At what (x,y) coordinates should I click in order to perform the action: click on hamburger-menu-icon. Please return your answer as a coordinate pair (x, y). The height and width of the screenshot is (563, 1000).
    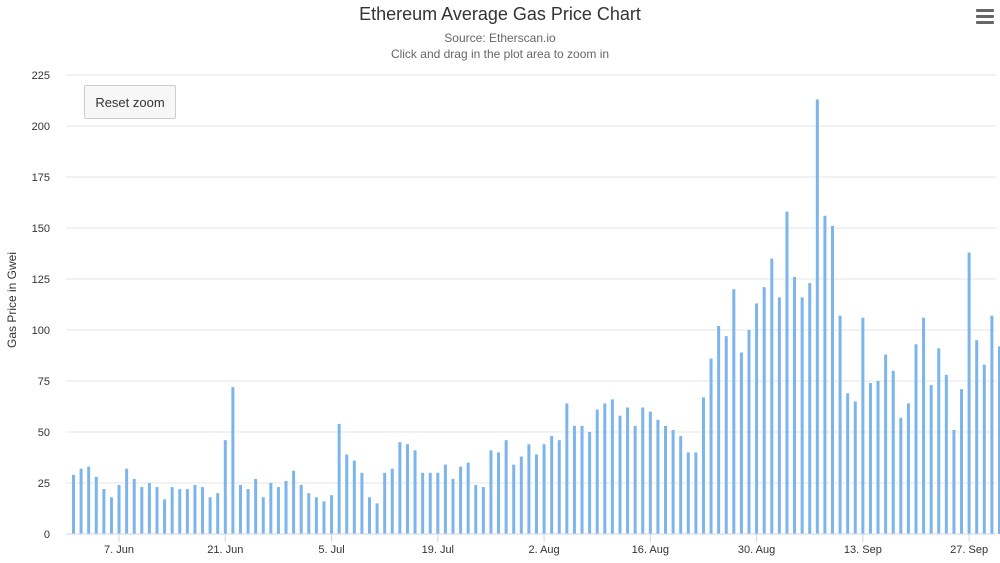
    Looking at the image, I should click on (985, 16).